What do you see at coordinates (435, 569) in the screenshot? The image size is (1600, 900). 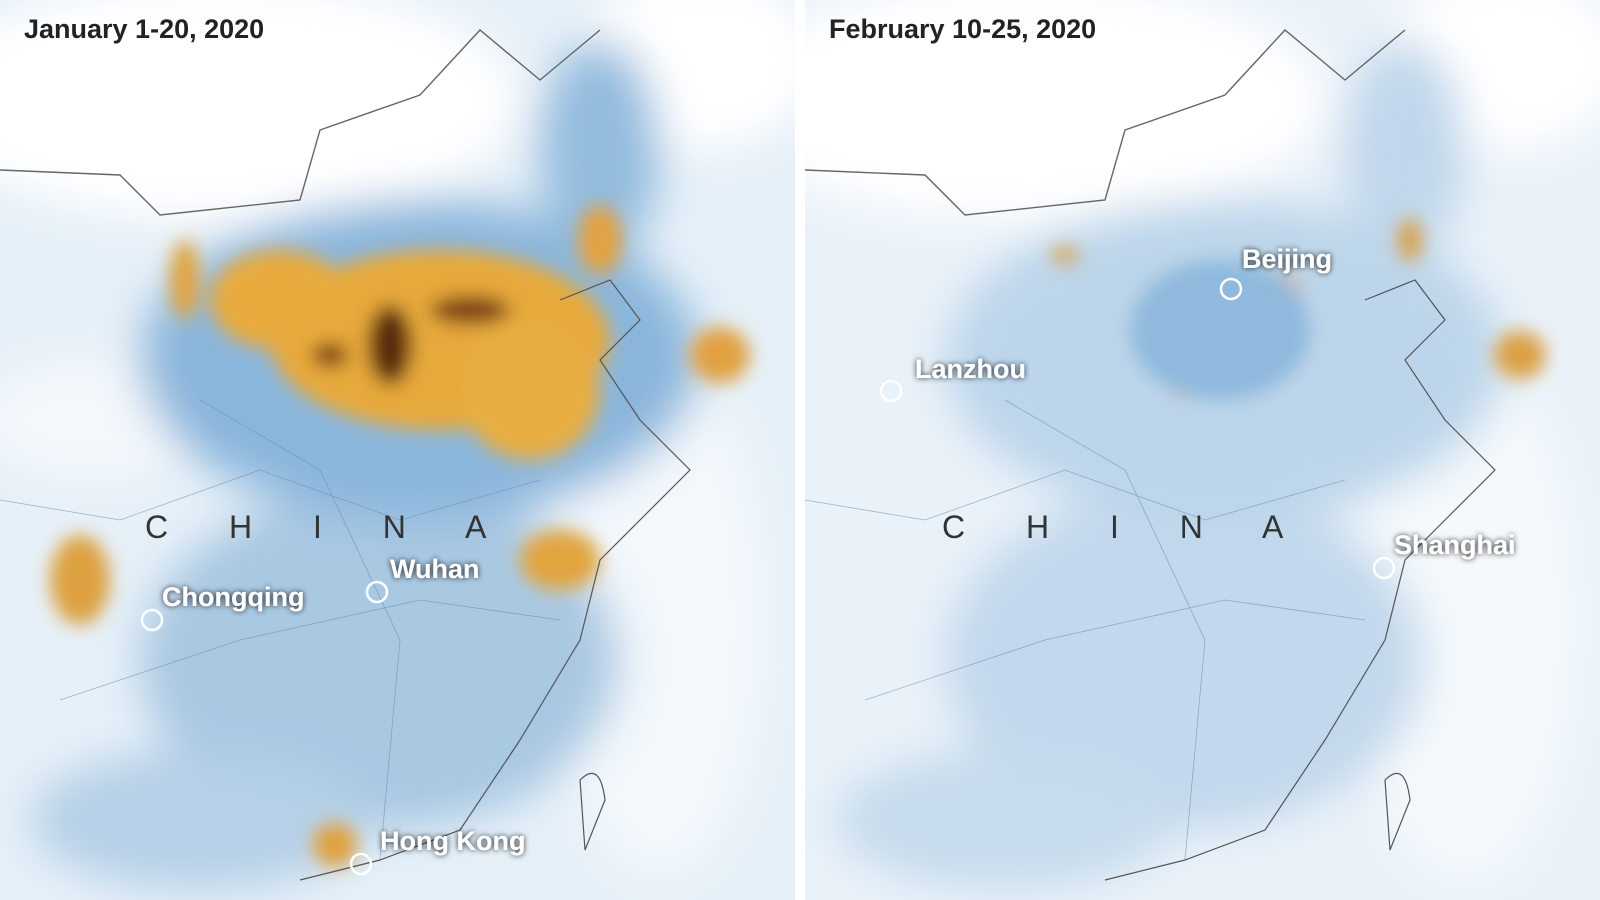 I see `city-label: Wuhan` at bounding box center [435, 569].